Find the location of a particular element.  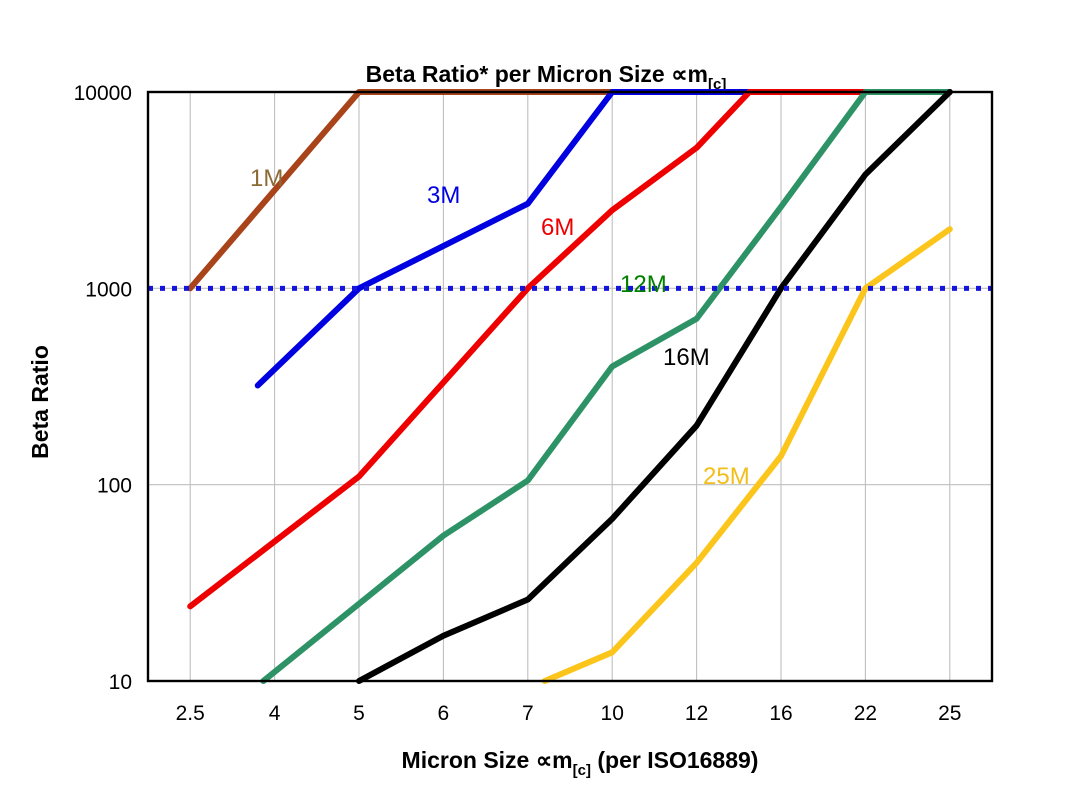

x-axis-title-main: Micron Size is located at coordinates (469, 760).